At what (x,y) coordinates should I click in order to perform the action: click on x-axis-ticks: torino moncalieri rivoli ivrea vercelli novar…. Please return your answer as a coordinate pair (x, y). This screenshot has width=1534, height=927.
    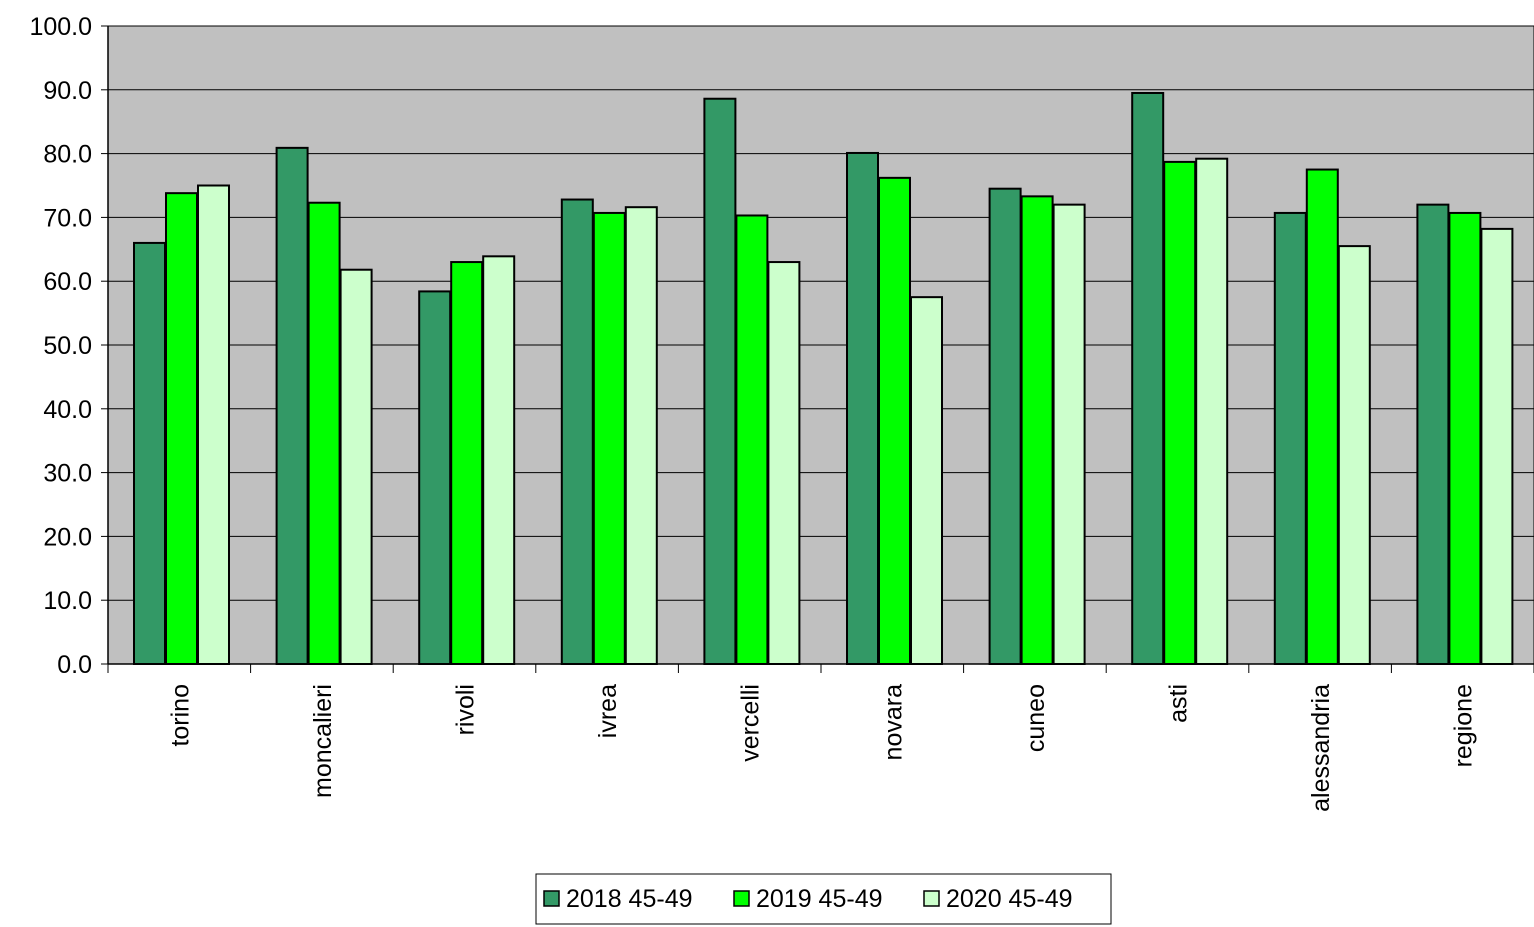
    Looking at the image, I should click on (820, 738).